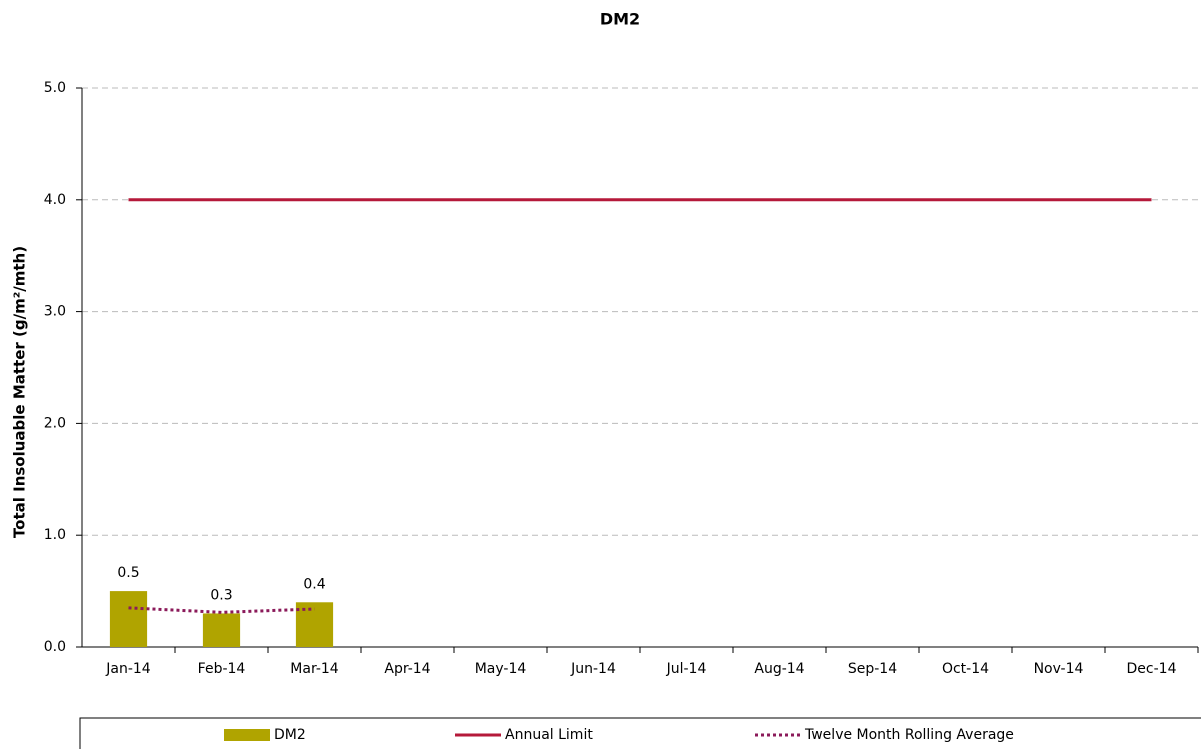 Image resolution: width=1201 pixels, height=749 pixels. What do you see at coordinates (314, 584) in the screenshot?
I see `data-label: 0.4` at bounding box center [314, 584].